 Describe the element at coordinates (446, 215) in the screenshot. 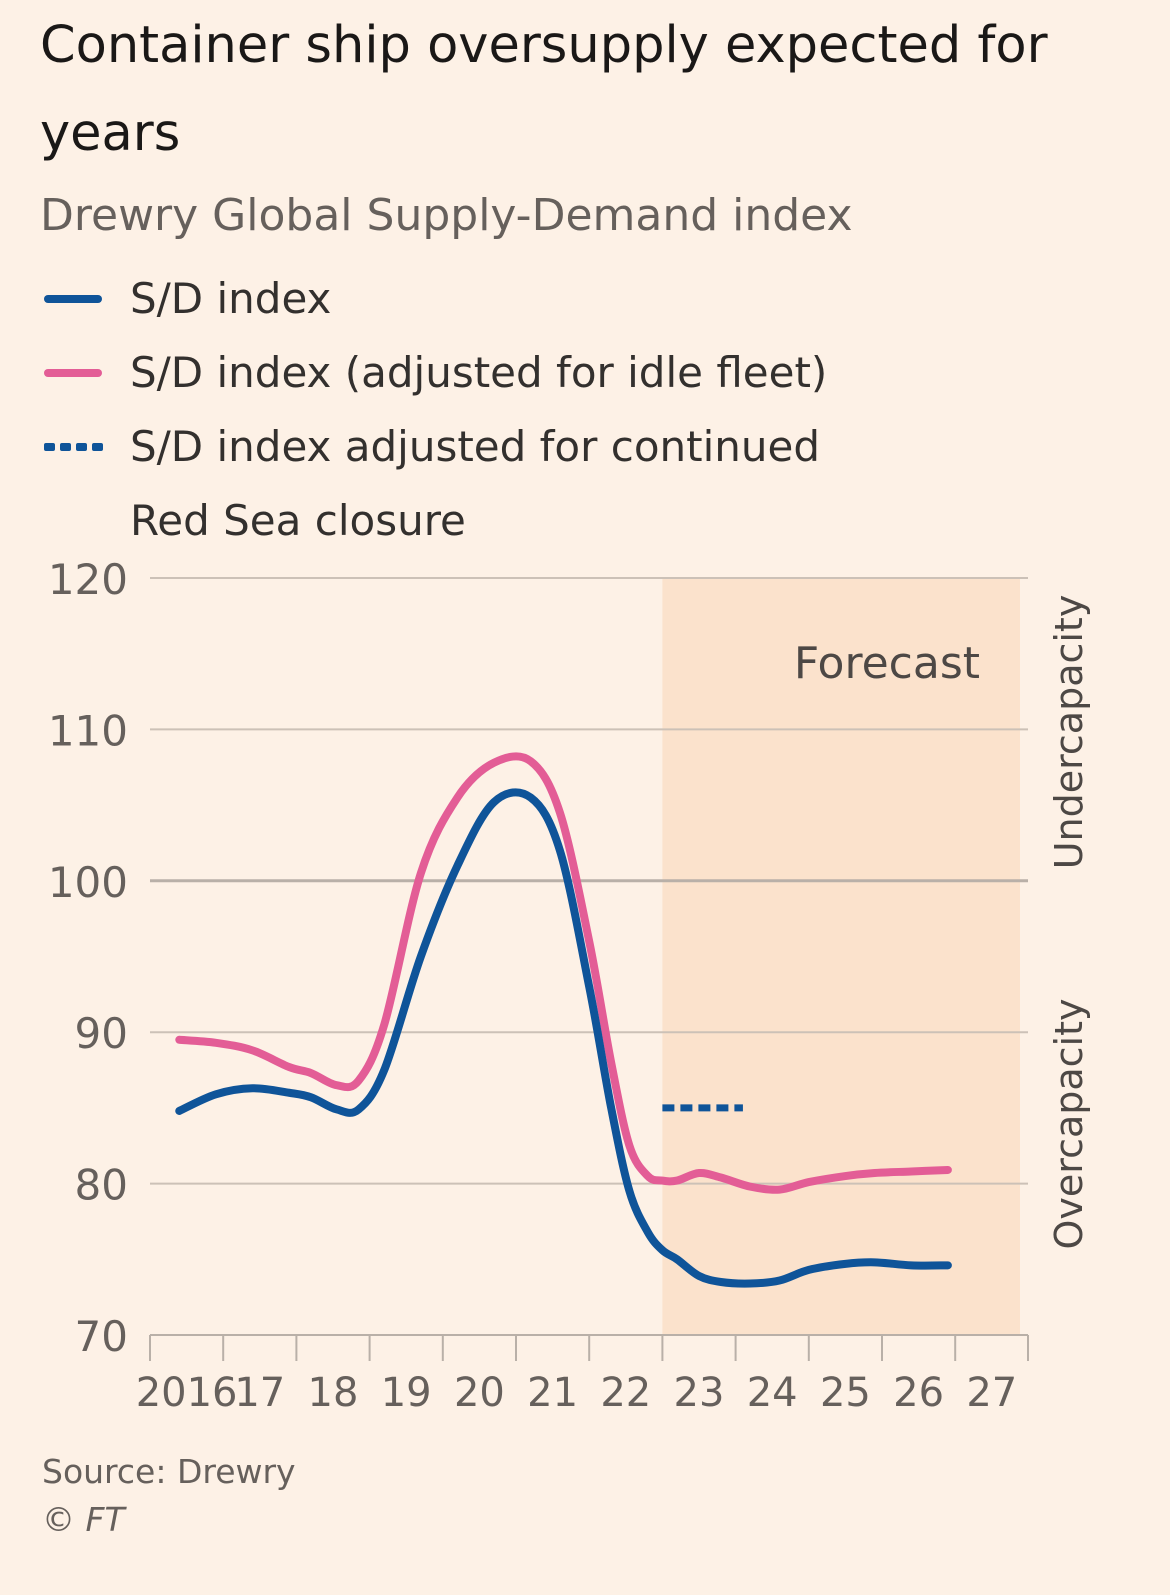

I see `chart-subtitle: Drewry Global Supply-Demand index` at that location.